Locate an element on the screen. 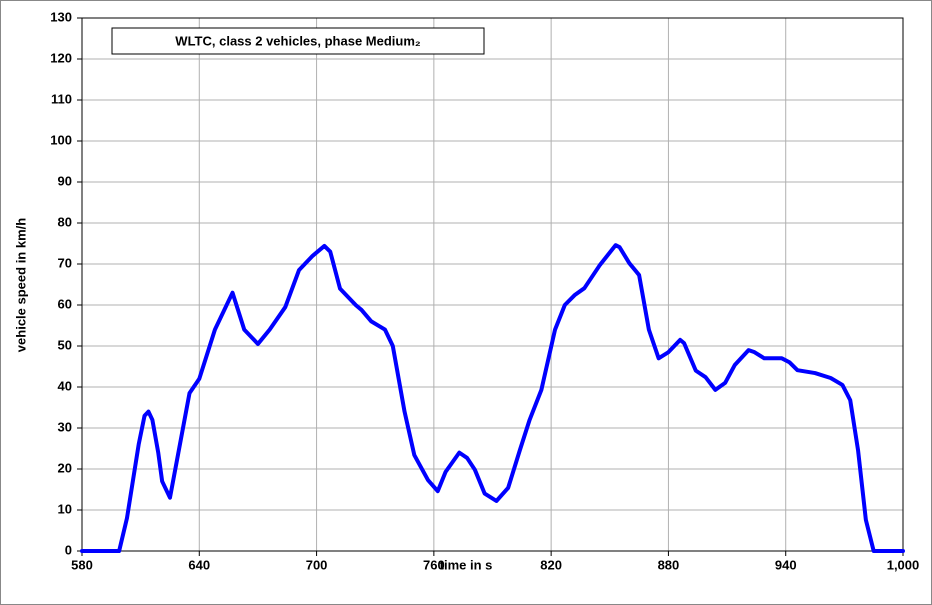  y-tick-label: 90 is located at coordinates (65, 180).